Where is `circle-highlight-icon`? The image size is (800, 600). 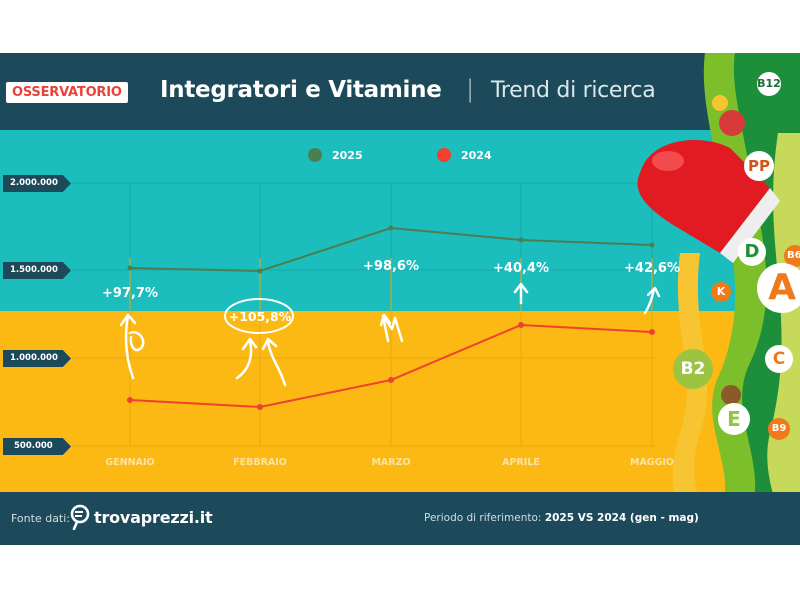 circle-highlight-icon is located at coordinates (259, 316).